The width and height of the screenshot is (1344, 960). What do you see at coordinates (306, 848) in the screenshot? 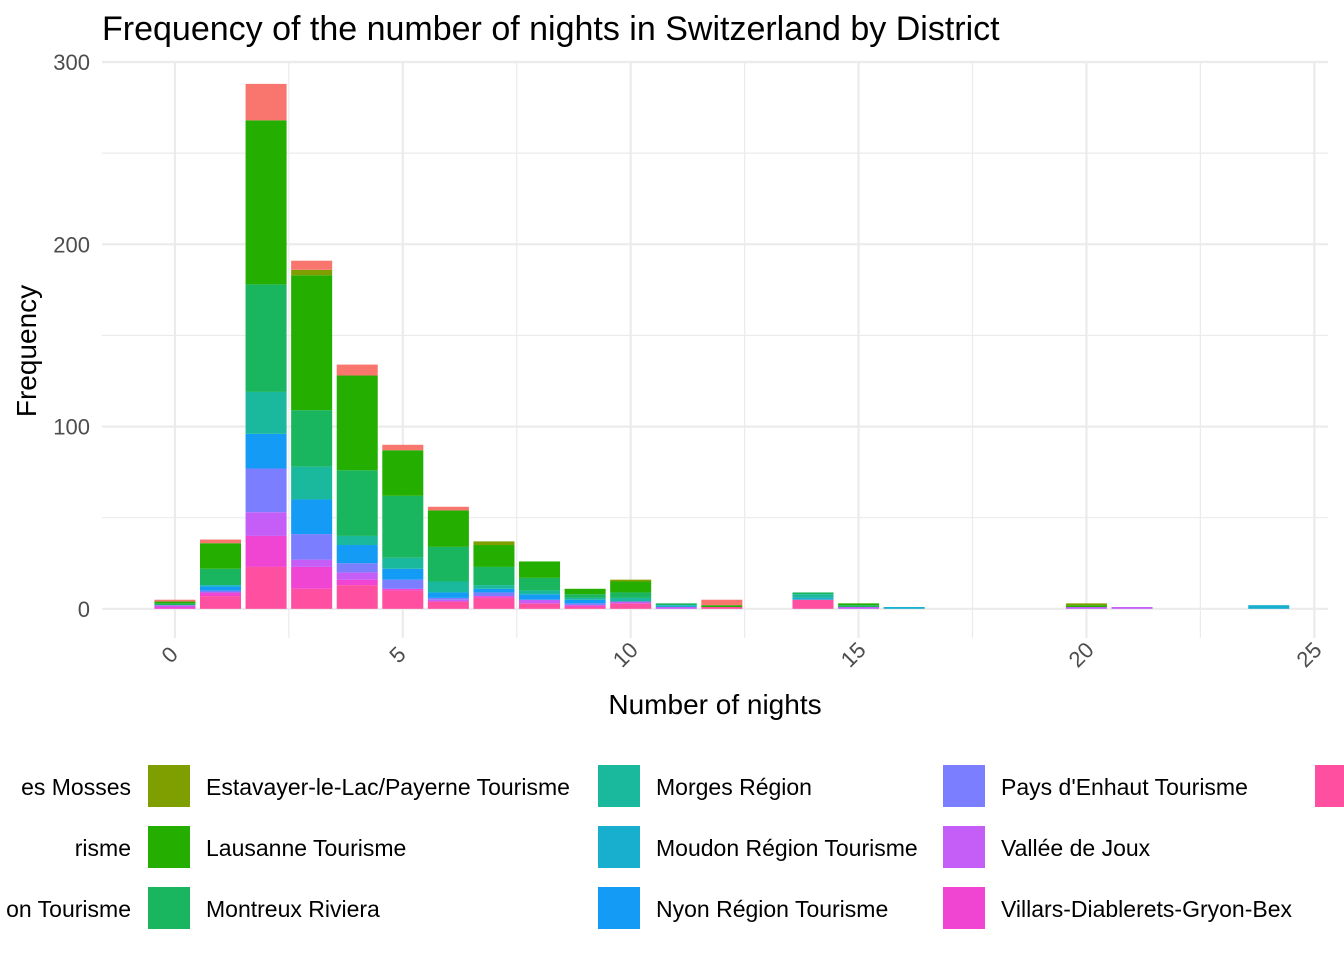
I see `legend-label: Lausanne Tourisme` at bounding box center [306, 848].